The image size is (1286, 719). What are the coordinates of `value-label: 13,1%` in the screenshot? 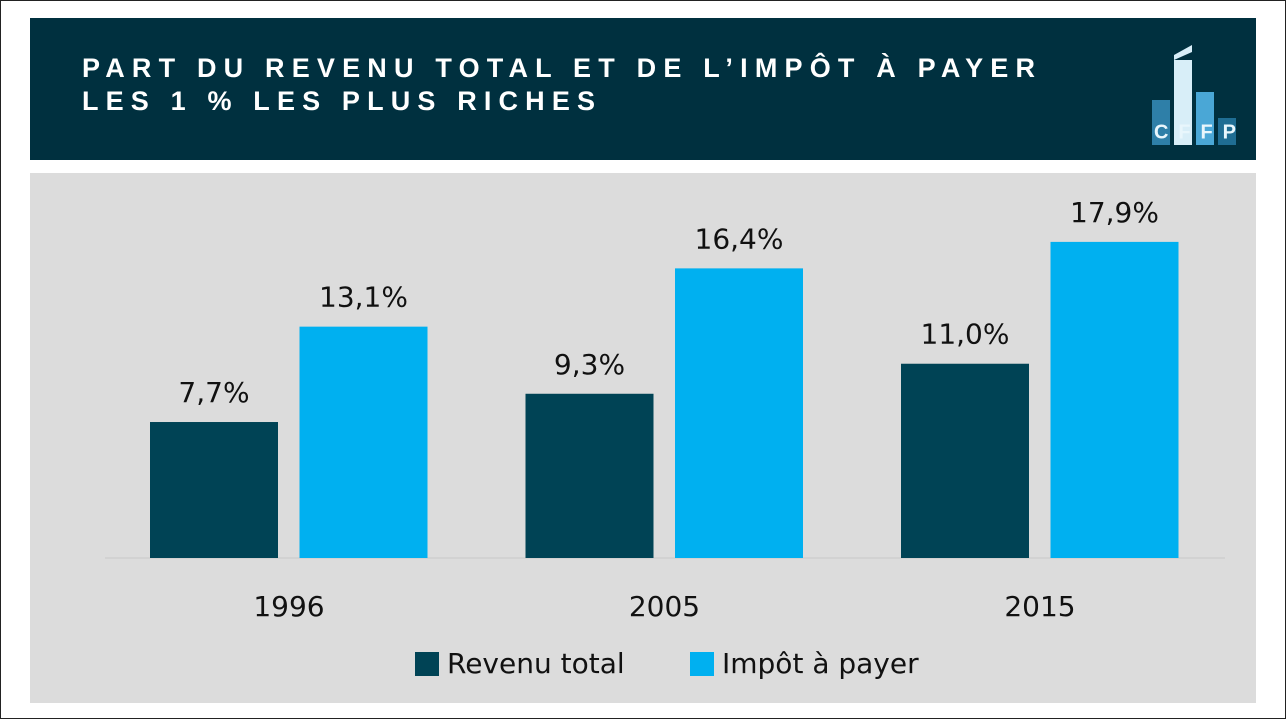 It's located at (363, 297).